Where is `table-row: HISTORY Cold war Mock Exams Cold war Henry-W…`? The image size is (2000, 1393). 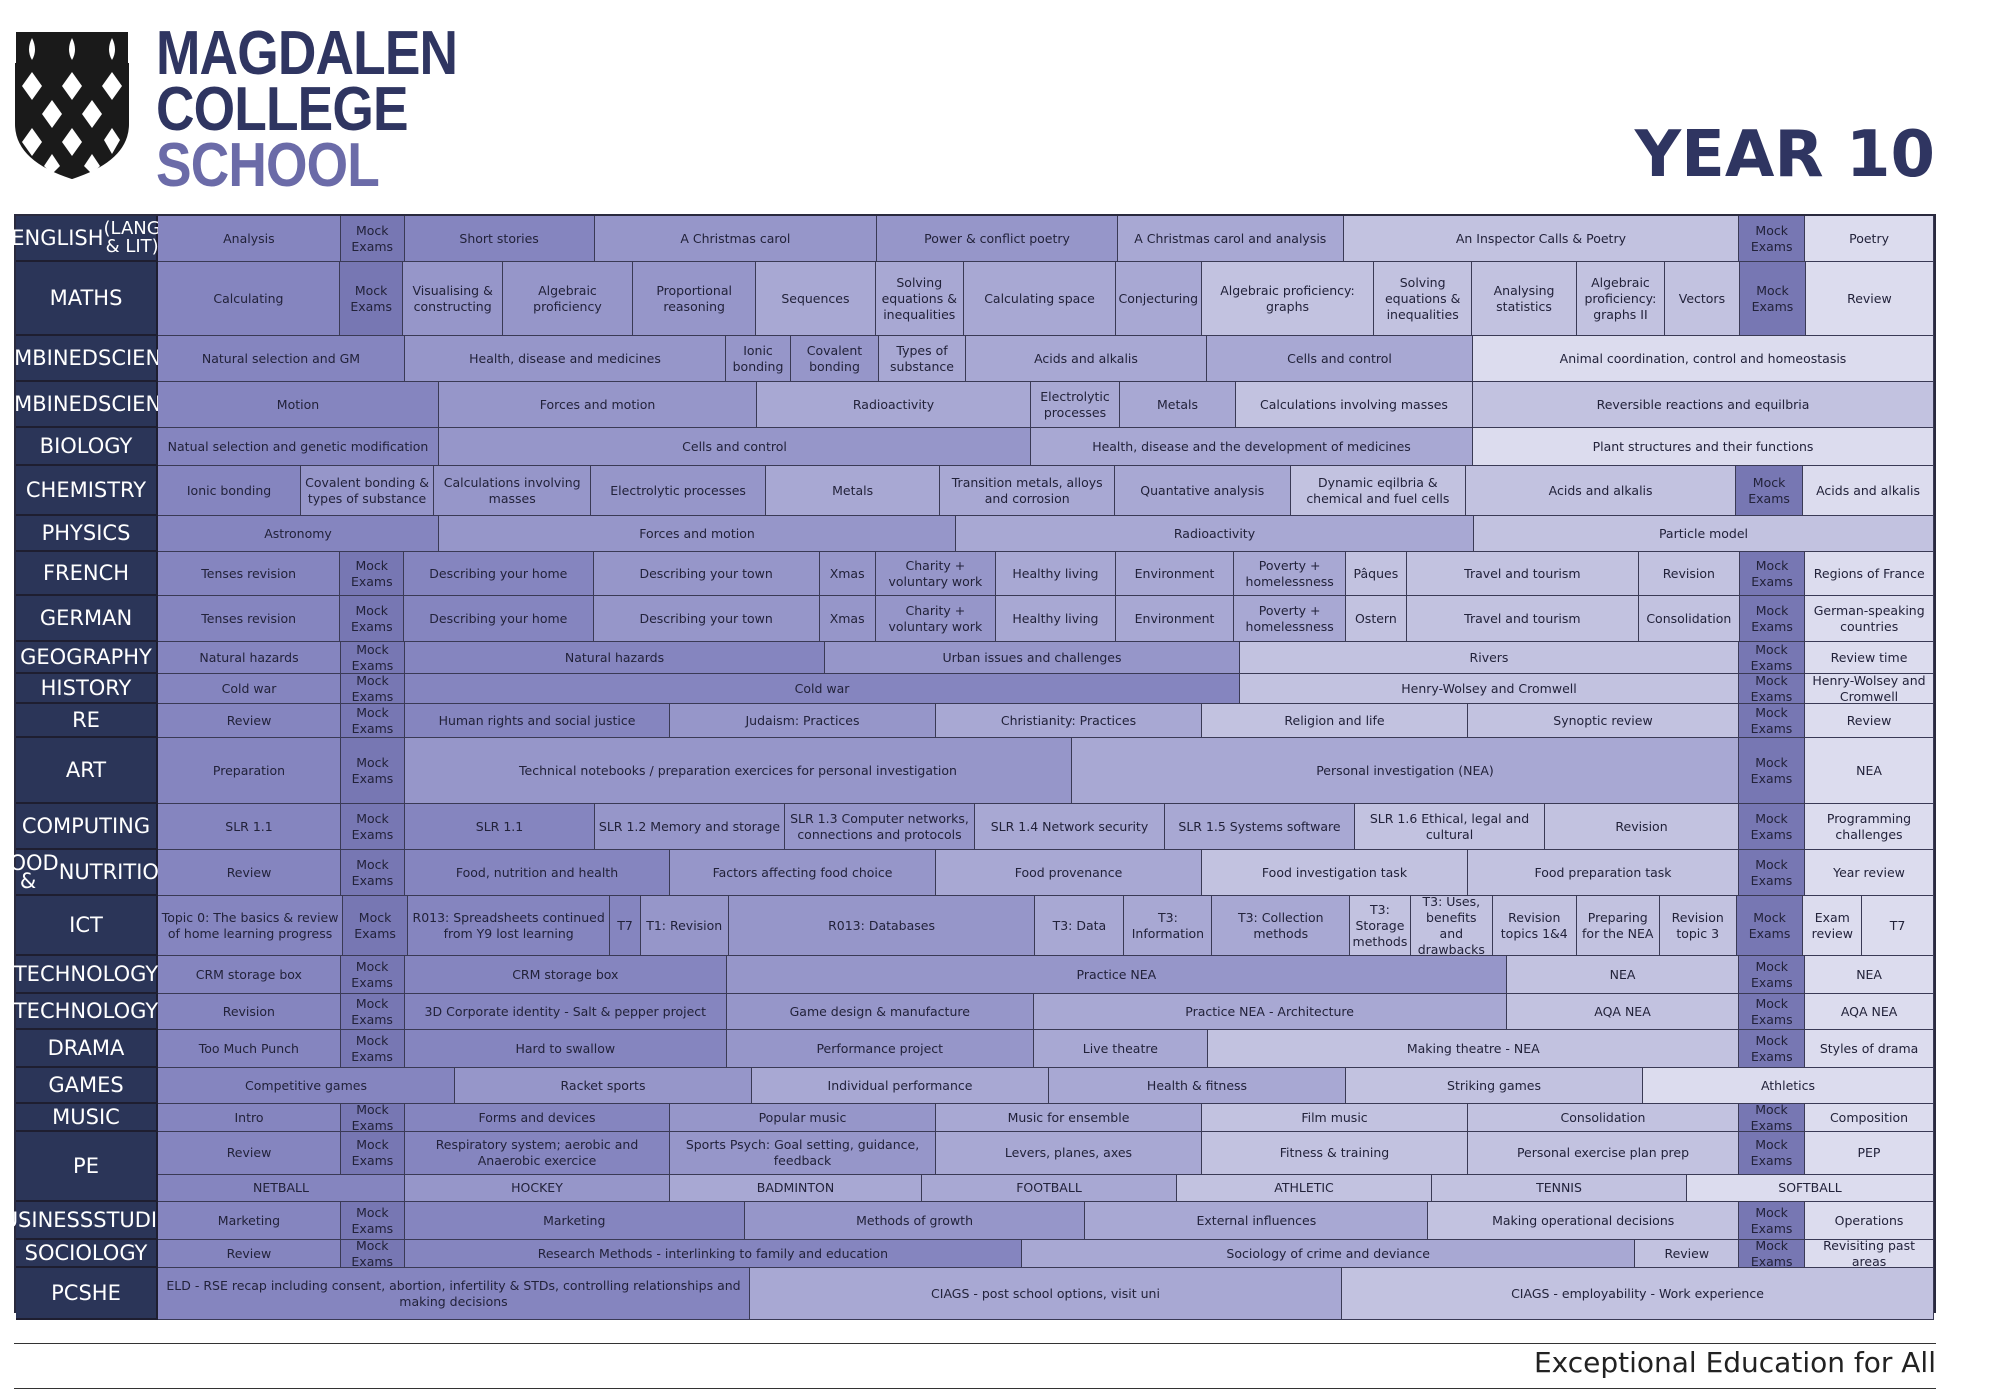 table-row: HISTORY Cold war Mock Exams Cold war Henry-W… is located at coordinates (975, 689).